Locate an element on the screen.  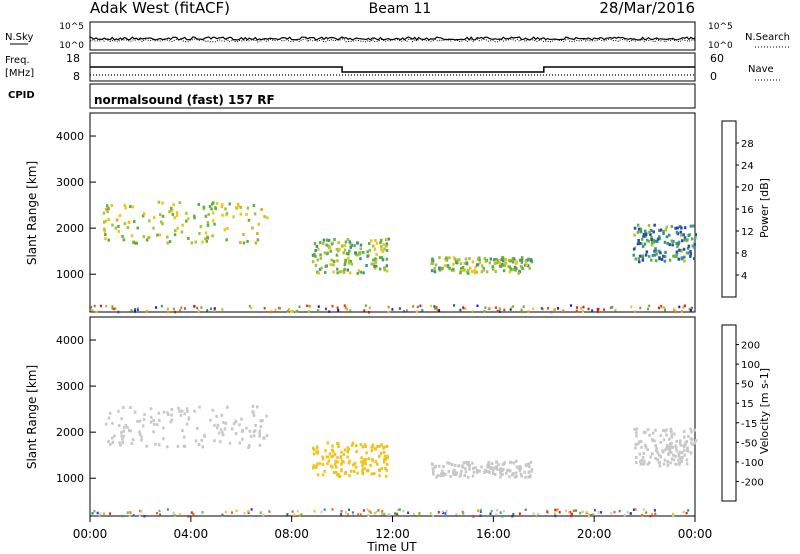
y-tick-label: 1000 is located at coordinates (70, 478).